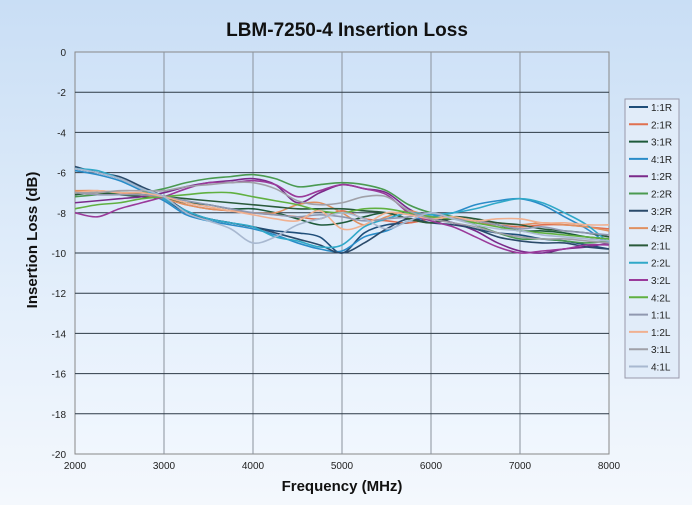 The image size is (692, 505). Describe the element at coordinates (661, 177) in the screenshot. I see `legend-label: 1:2R` at that location.